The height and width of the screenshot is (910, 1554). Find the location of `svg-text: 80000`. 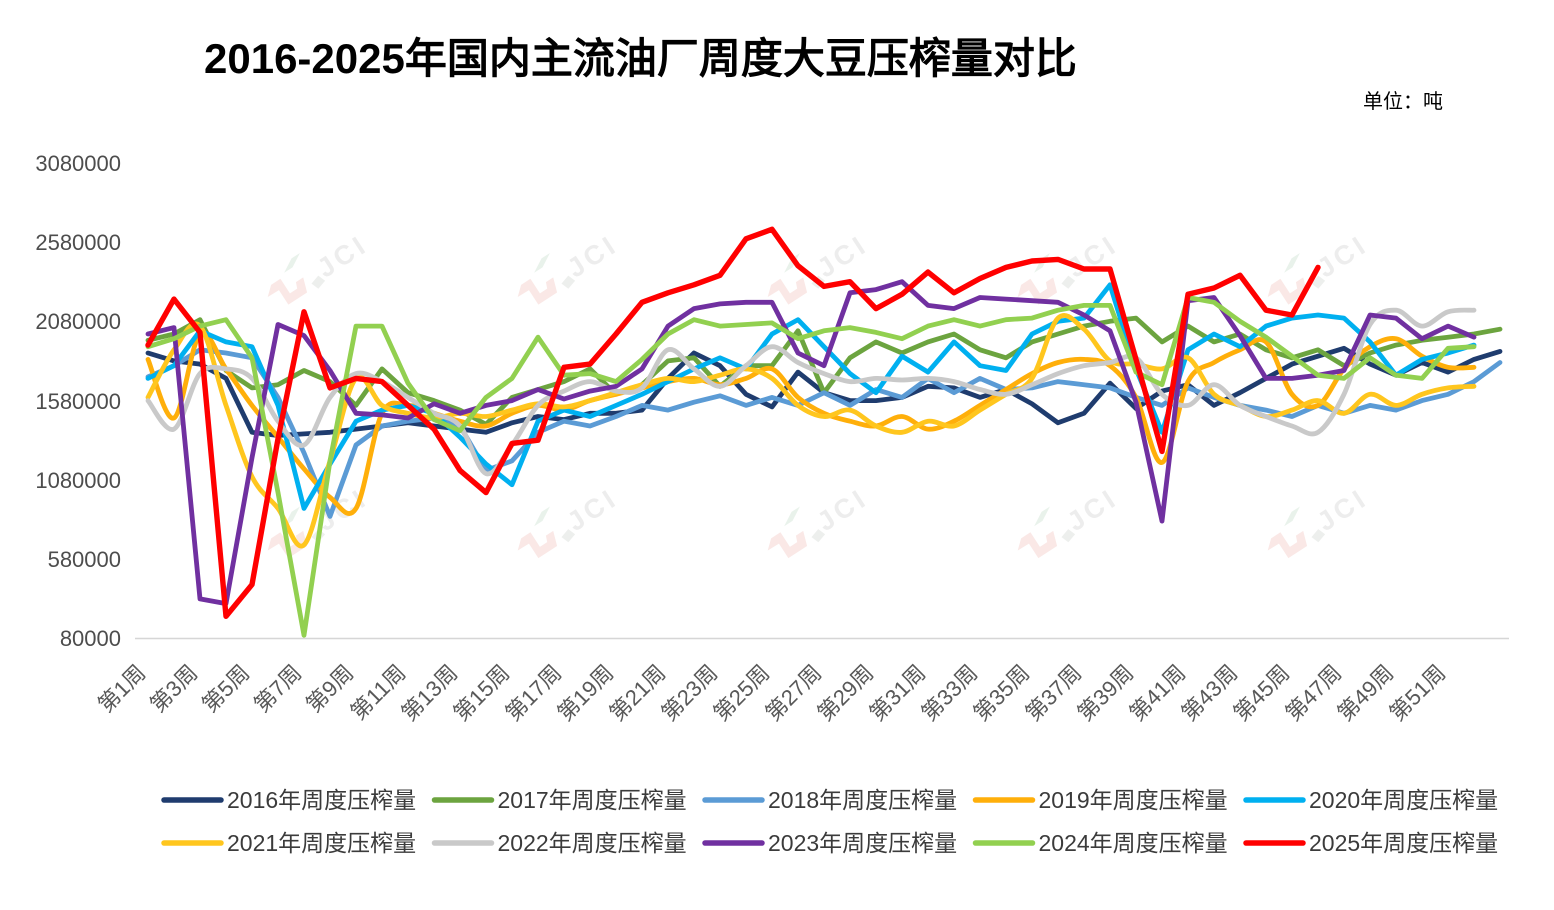

svg-text: 80000 is located at coordinates (90, 638).